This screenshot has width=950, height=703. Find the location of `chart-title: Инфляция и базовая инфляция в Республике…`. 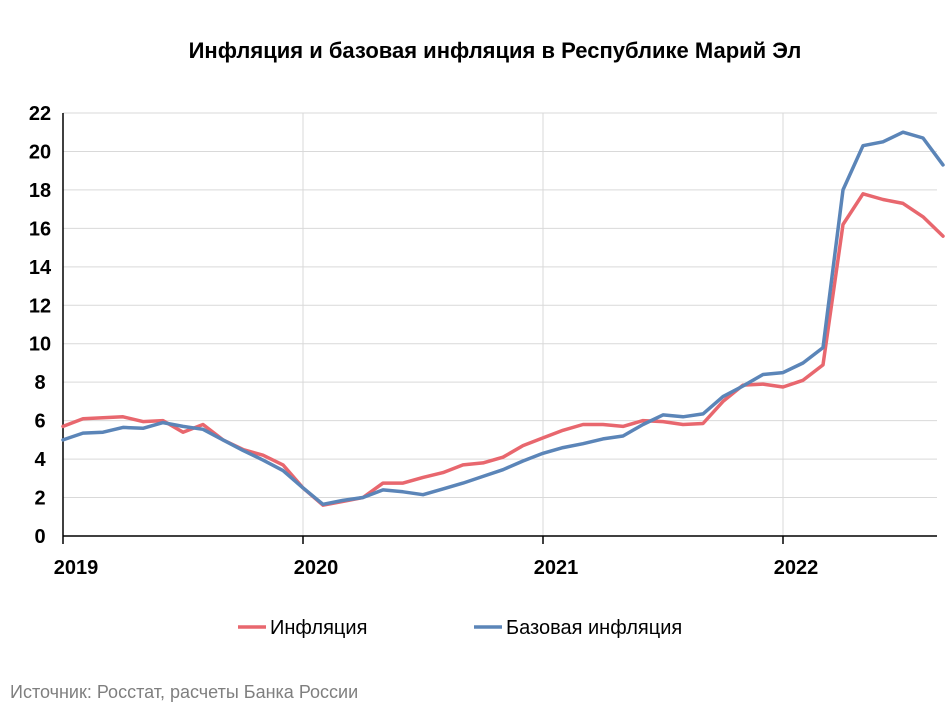

chart-title: Инфляция и базовая инфляция в Республике… is located at coordinates (495, 50).